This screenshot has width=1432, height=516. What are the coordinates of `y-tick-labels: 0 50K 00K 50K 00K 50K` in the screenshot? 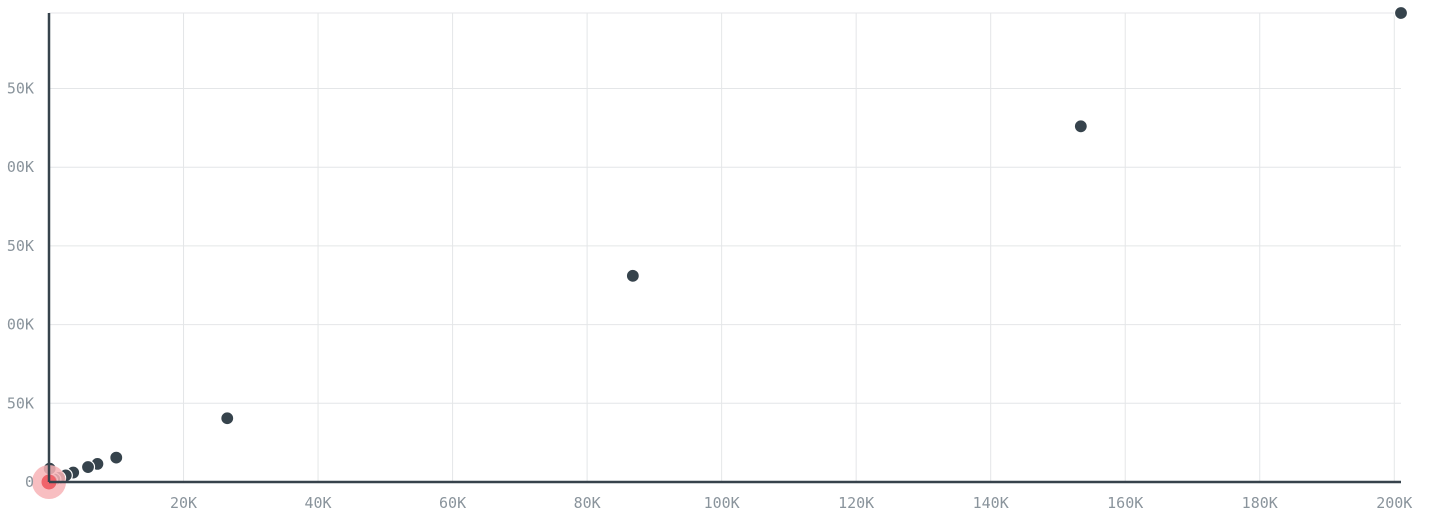 It's located at (20, 285).